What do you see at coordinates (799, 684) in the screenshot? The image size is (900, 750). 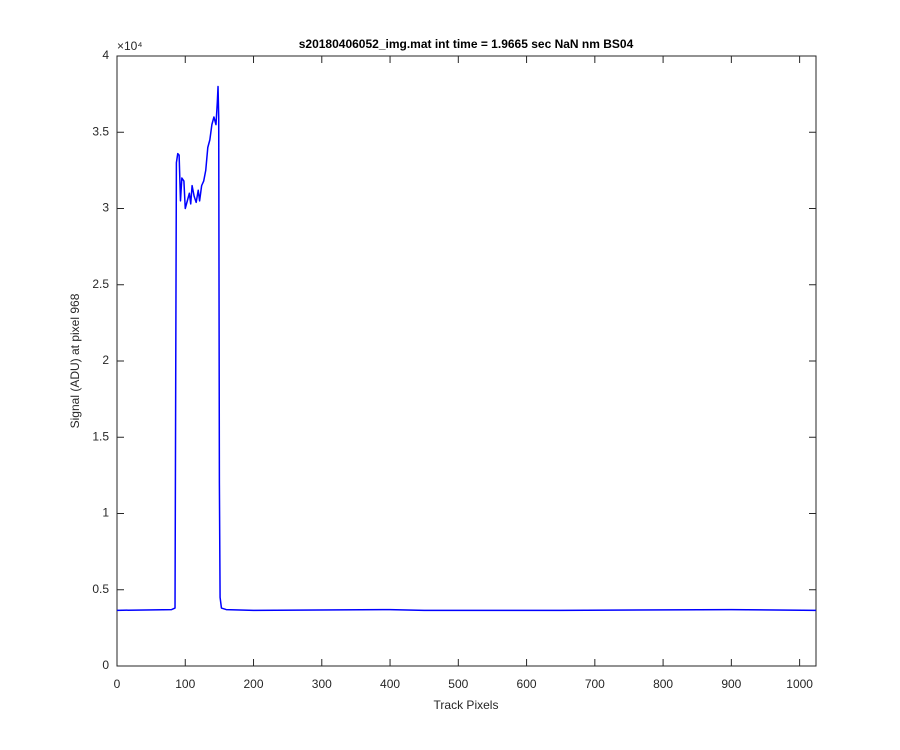 I see `x-tick-label: 1000` at bounding box center [799, 684].